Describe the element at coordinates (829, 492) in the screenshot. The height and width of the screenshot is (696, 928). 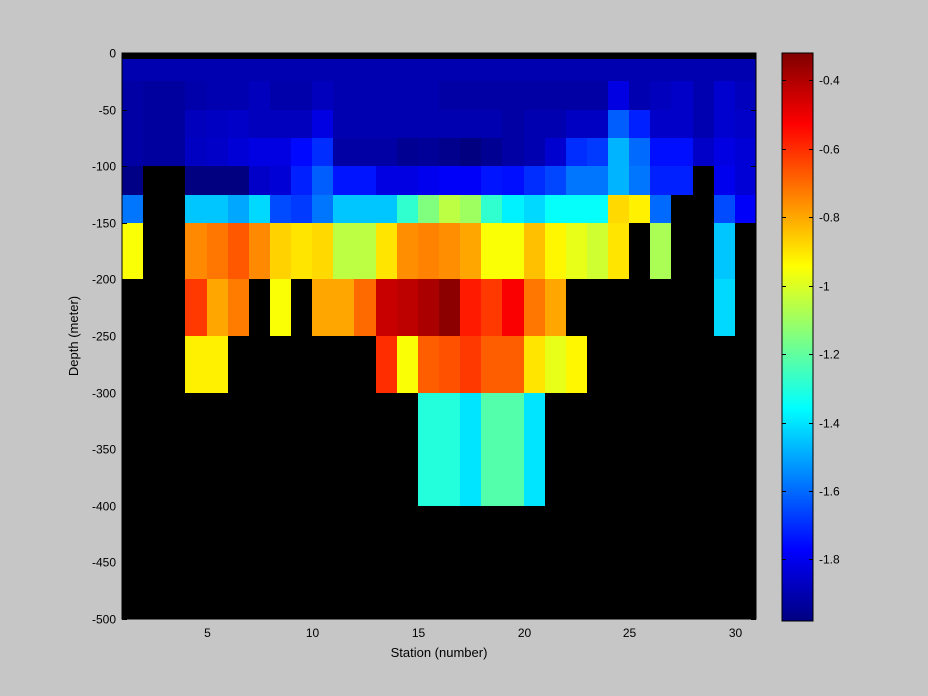
I see `colorbar-tick-label: -1.6` at that location.